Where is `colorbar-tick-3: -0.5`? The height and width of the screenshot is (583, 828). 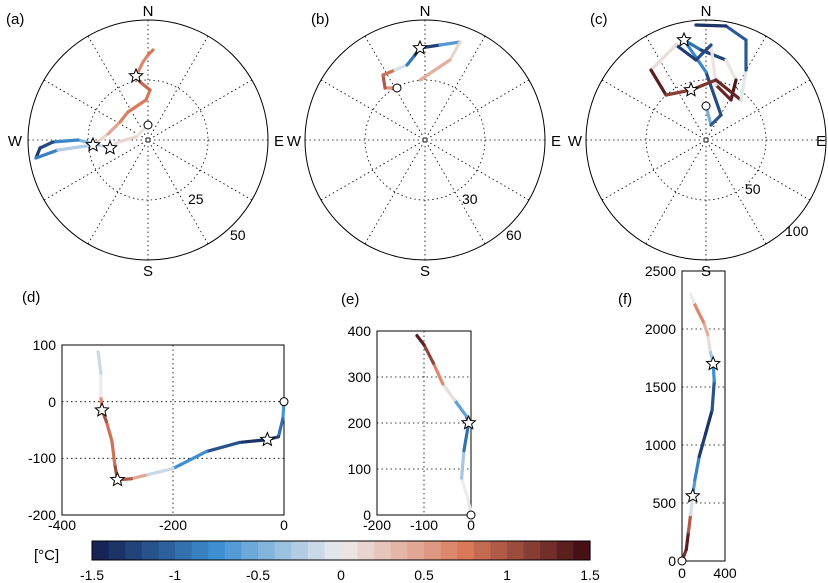
colorbar-tick-3: -0.5 is located at coordinates (258, 575).